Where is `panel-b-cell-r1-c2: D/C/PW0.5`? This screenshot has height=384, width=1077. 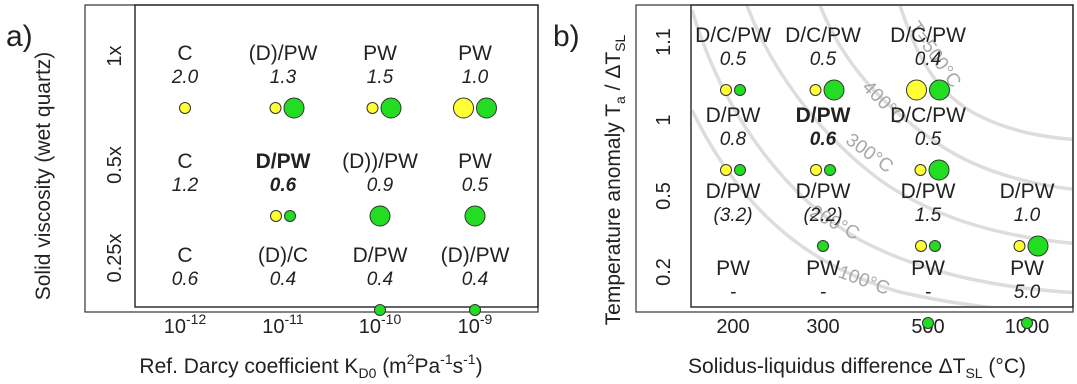
panel-b-cell-r1-c2: D/C/PW0.5 is located at coordinates (823, 62).